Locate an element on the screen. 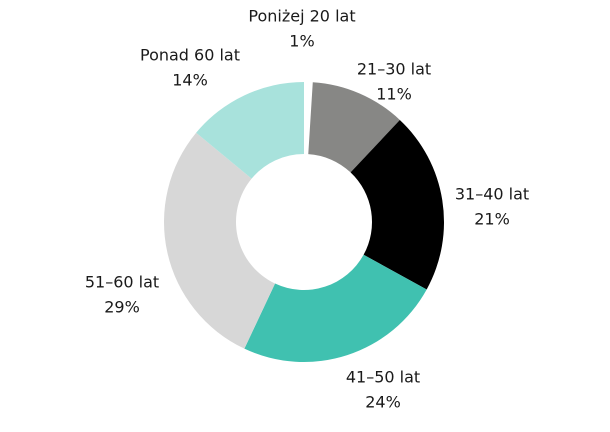 Image resolution: width=610 pixels, height=432 pixels. slice-value-label: 1% is located at coordinates (301, 41).